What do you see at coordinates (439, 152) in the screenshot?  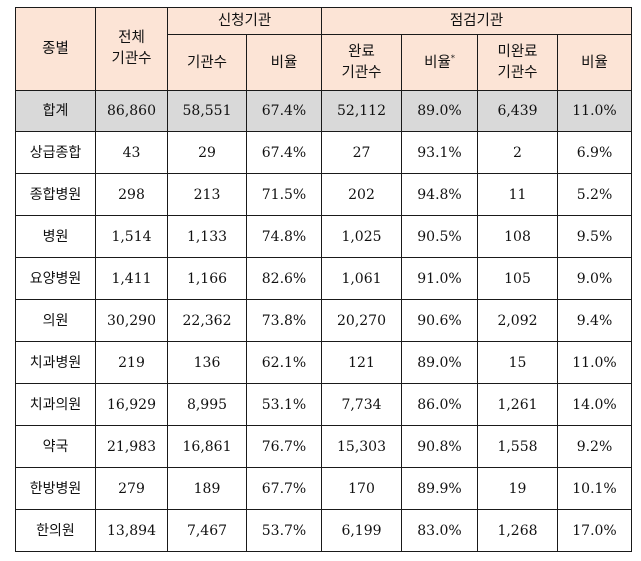 I see `cell-done-ratio: 93.1%` at bounding box center [439, 152].